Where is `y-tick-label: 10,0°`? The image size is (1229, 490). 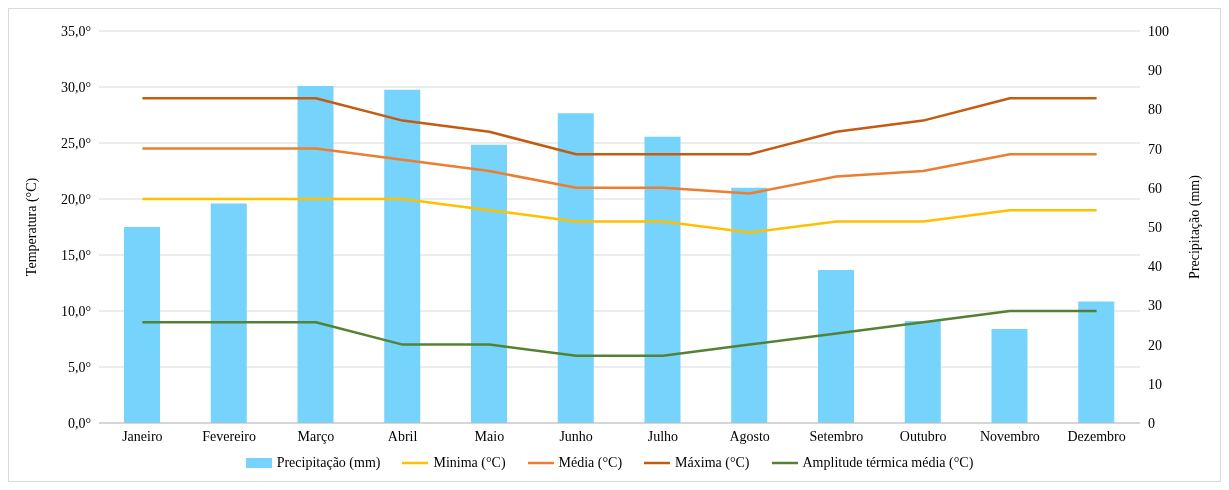 y-tick-label: 10,0° is located at coordinates (75, 311).